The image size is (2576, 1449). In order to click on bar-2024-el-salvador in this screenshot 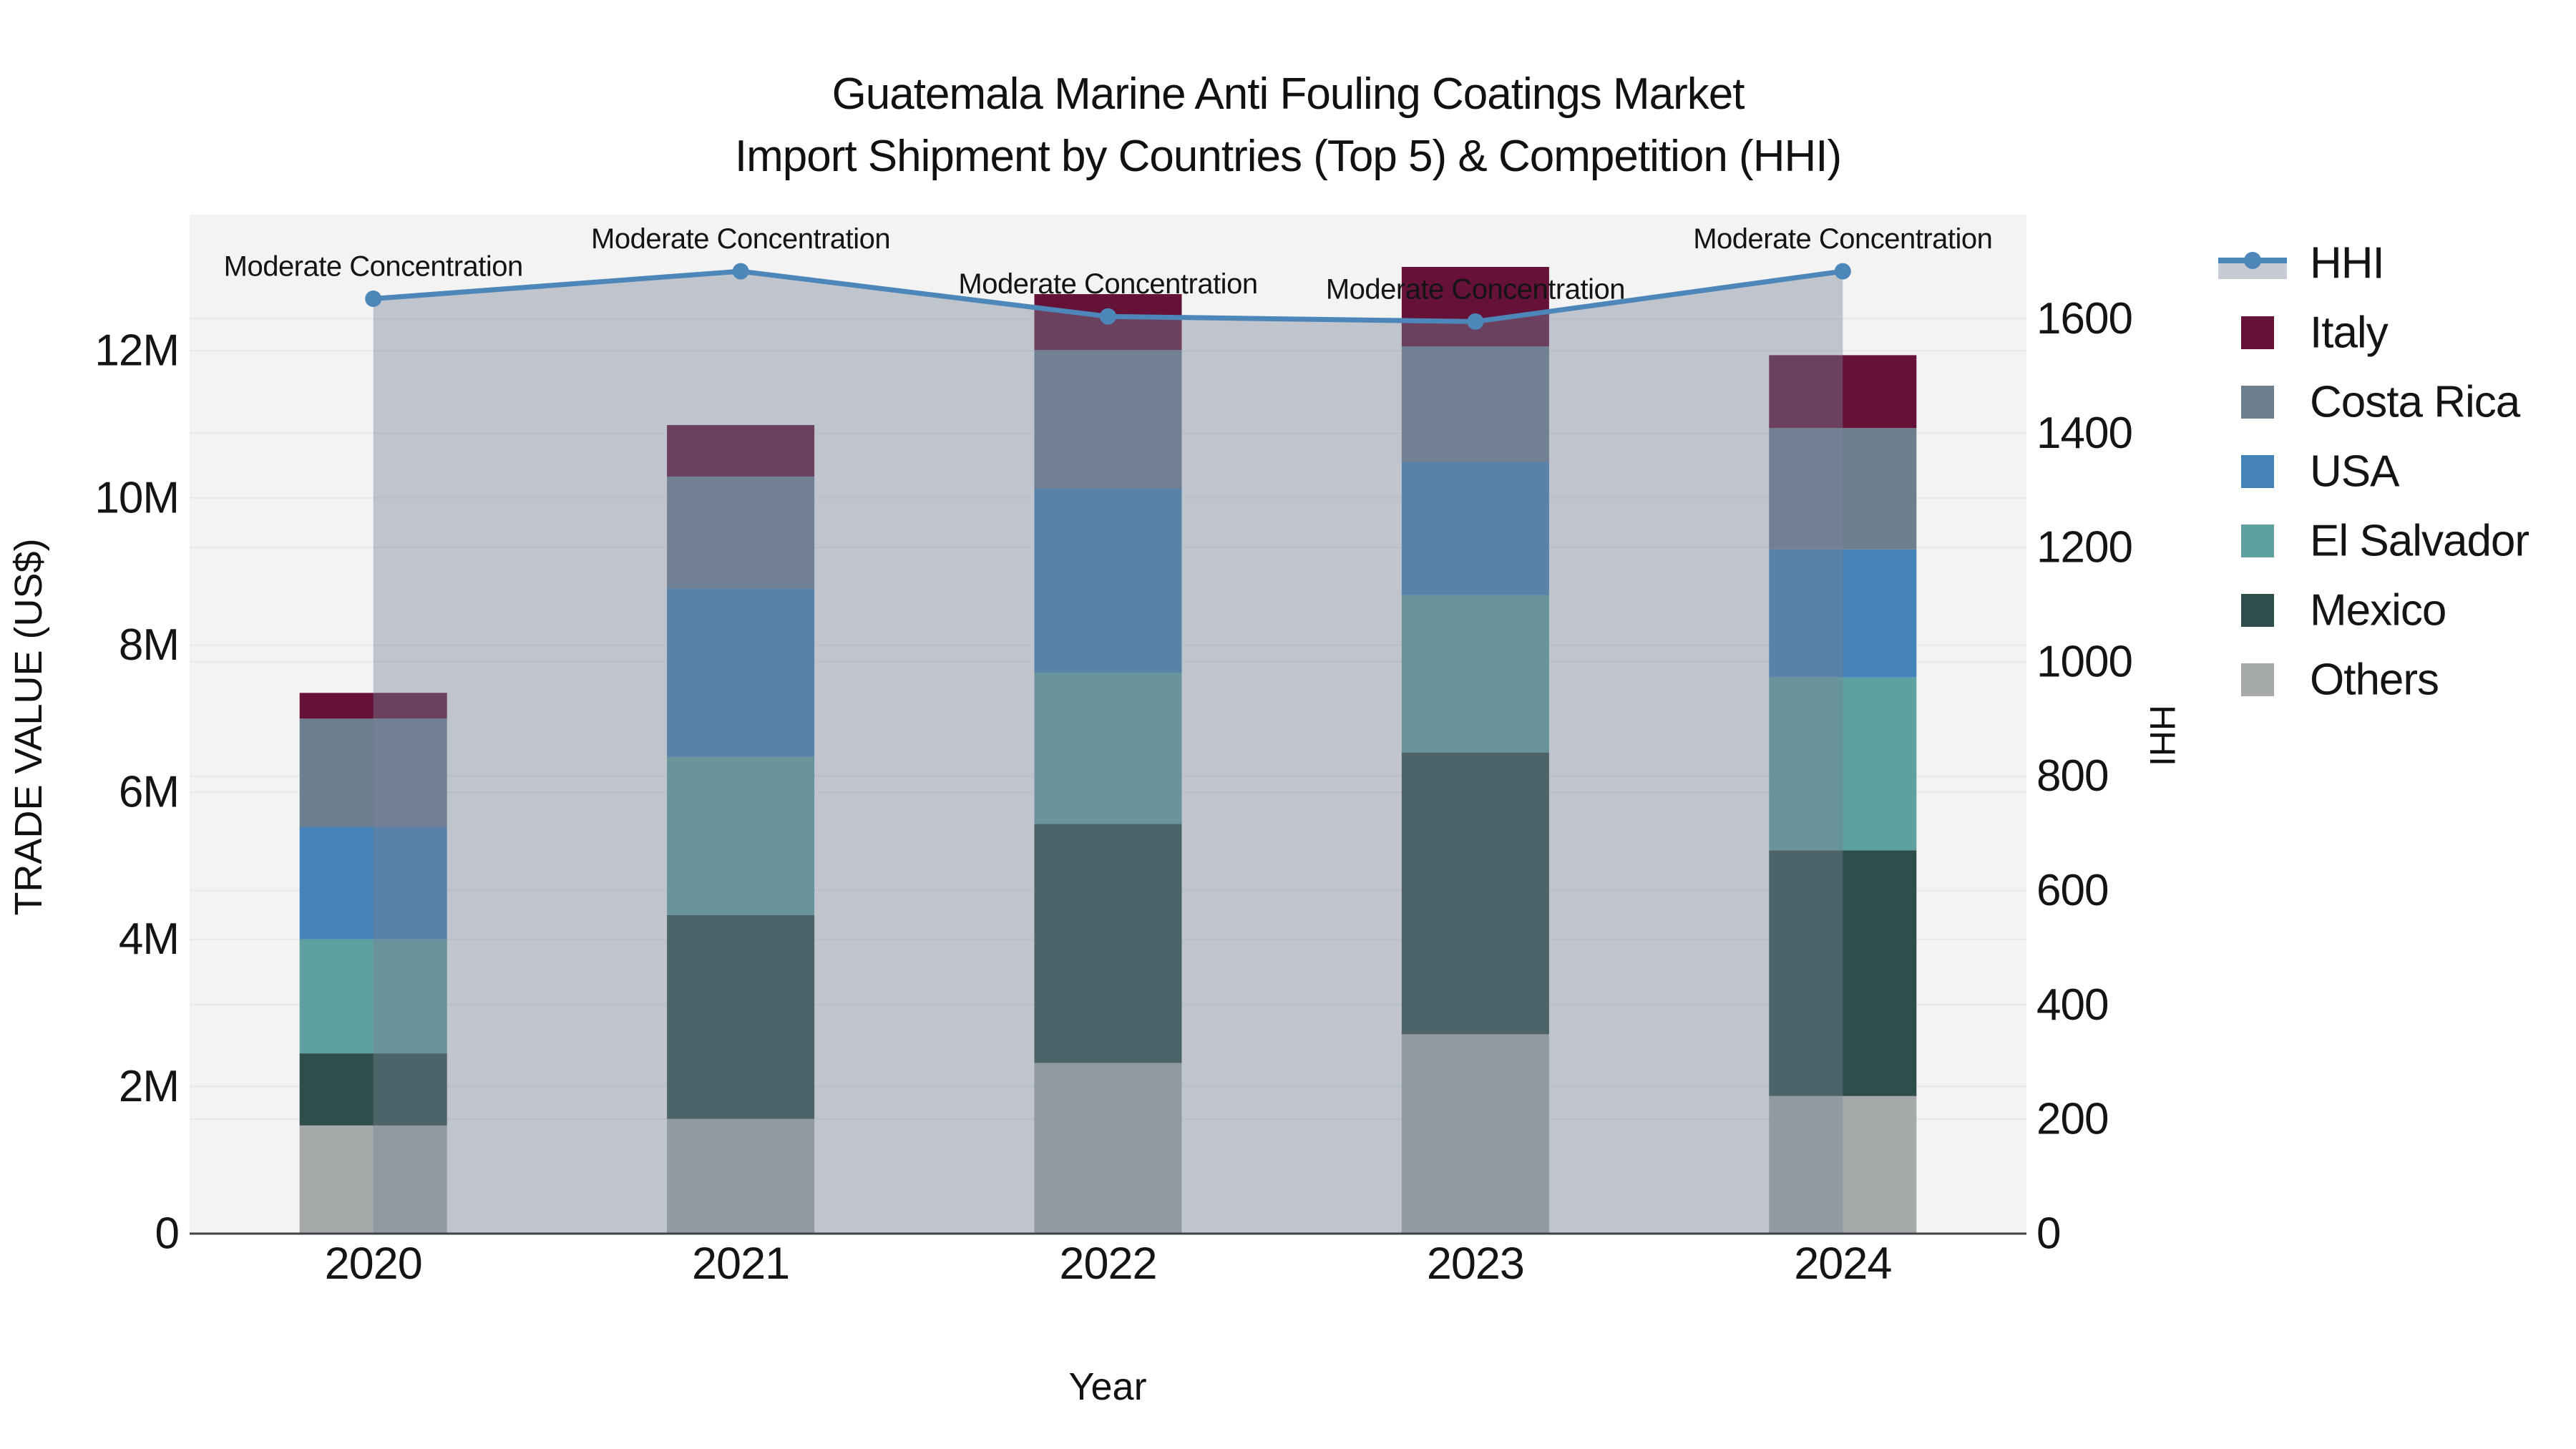, I will do `click(1843, 764)`.